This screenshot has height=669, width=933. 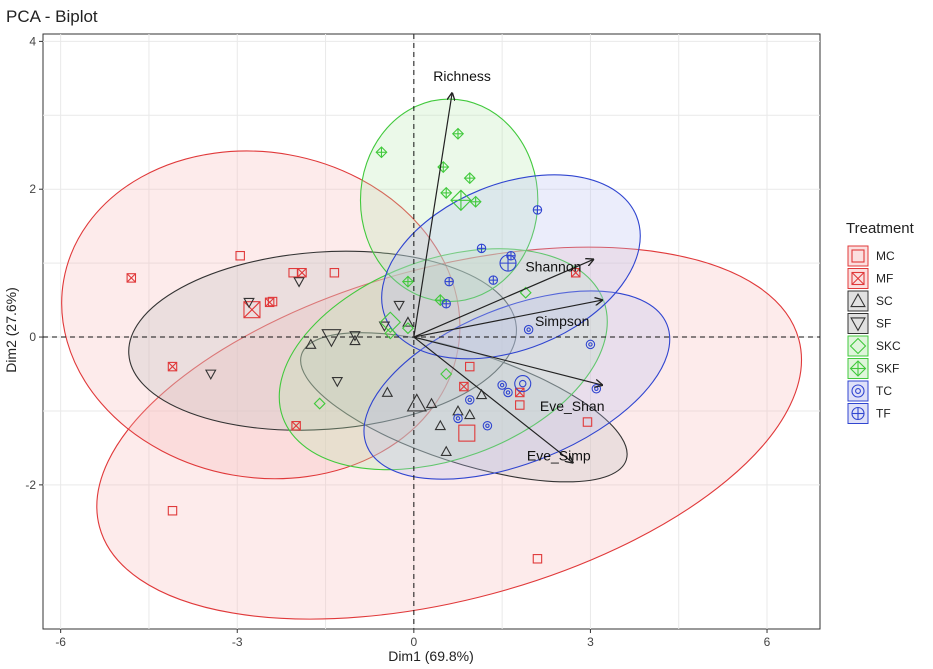 What do you see at coordinates (32, 41) in the screenshot?
I see `y-tick-label: 4` at bounding box center [32, 41].